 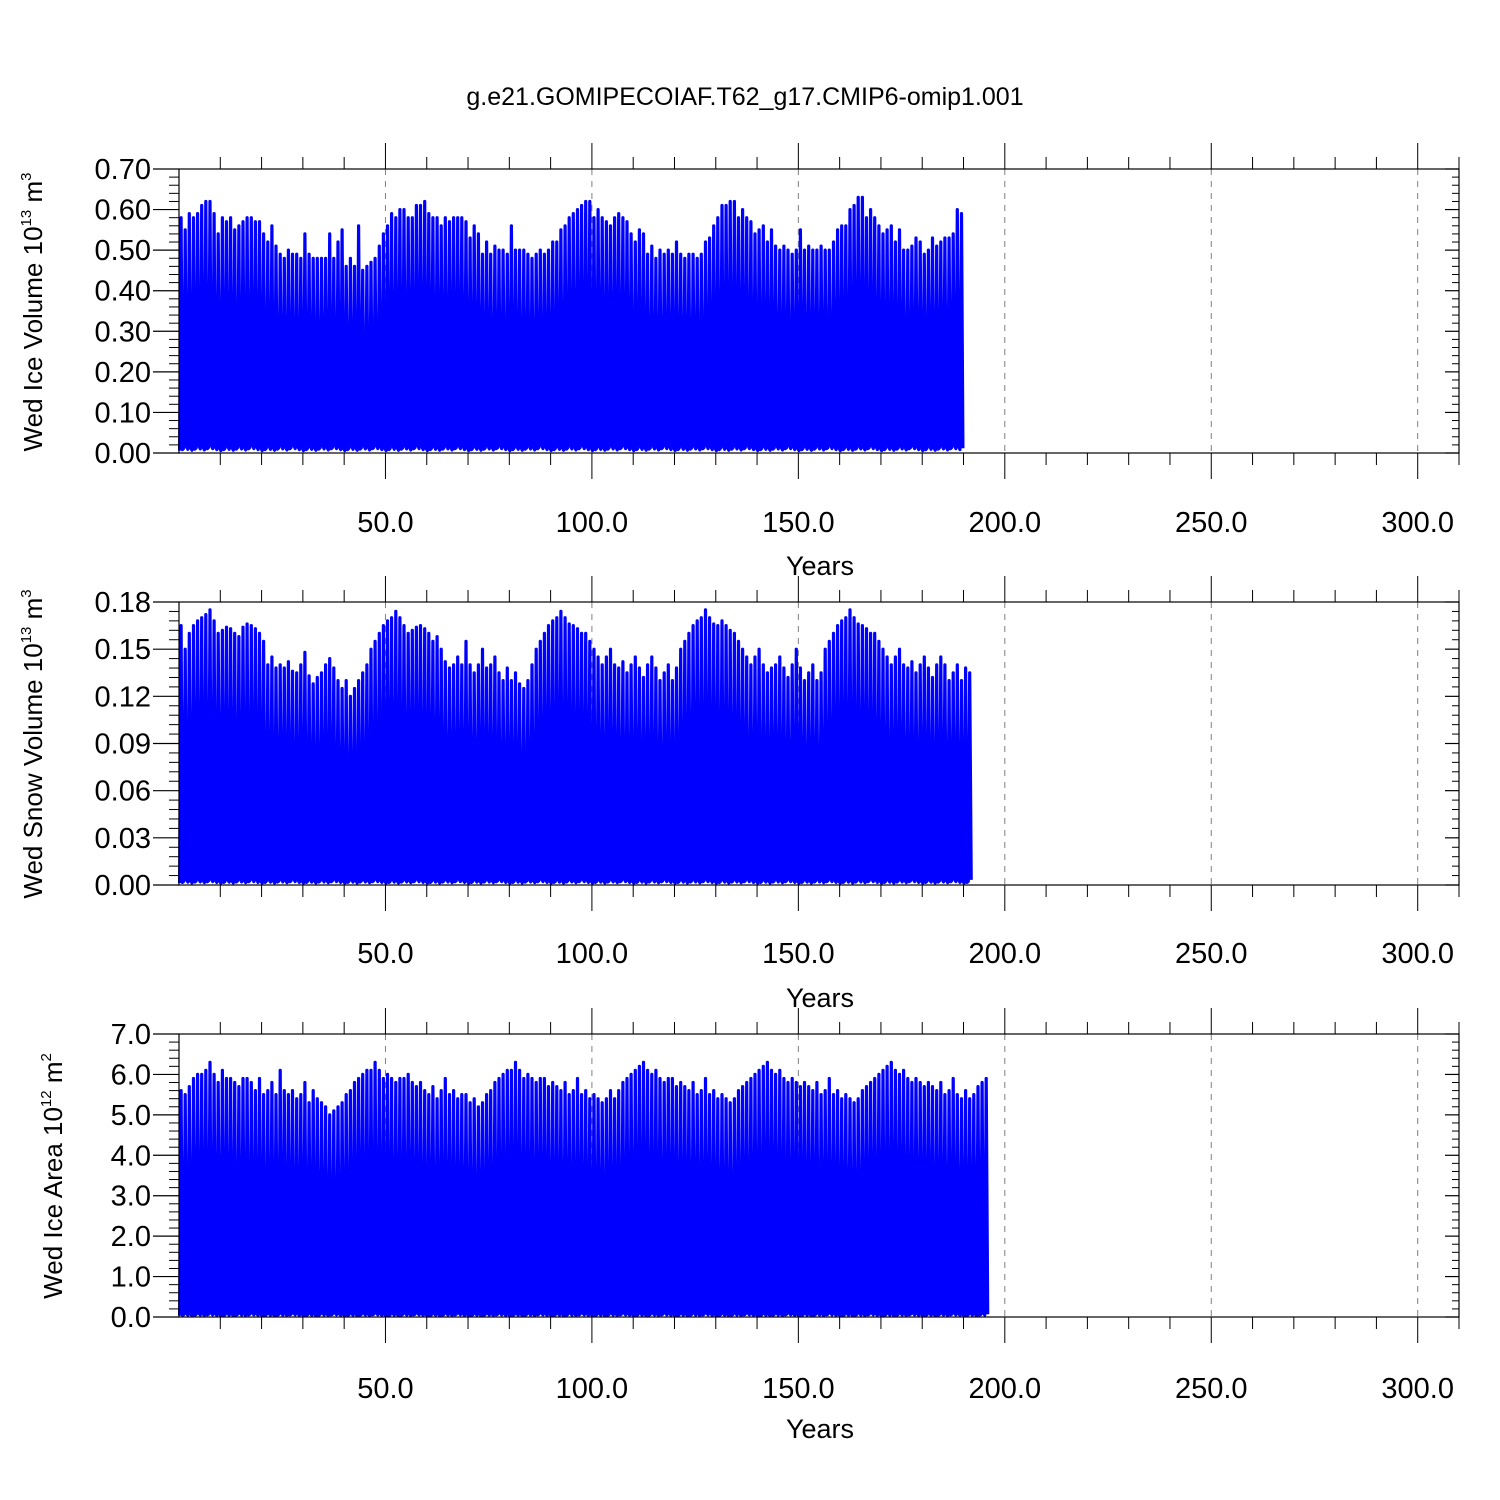 I want to click on y-axis-label: Wed Snow Volume 1013 m3, so click(x=33, y=743).